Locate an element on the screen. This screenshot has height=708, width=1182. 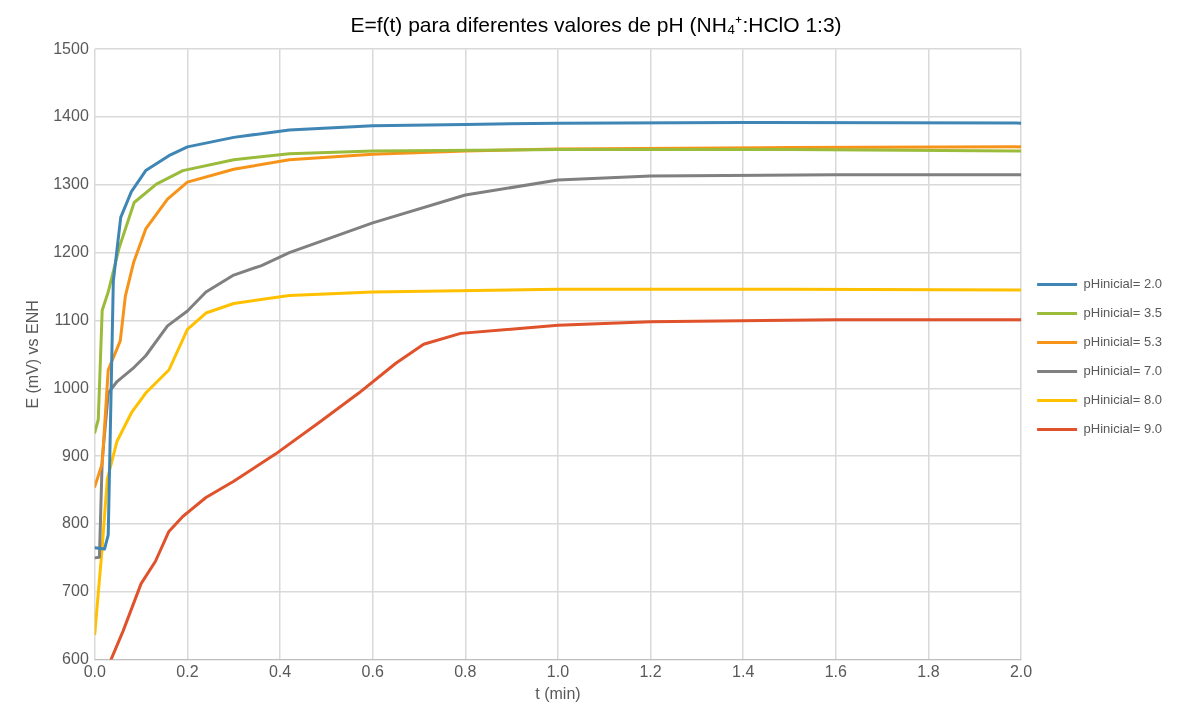
x-tick-label: 0.2 is located at coordinates (187, 671).